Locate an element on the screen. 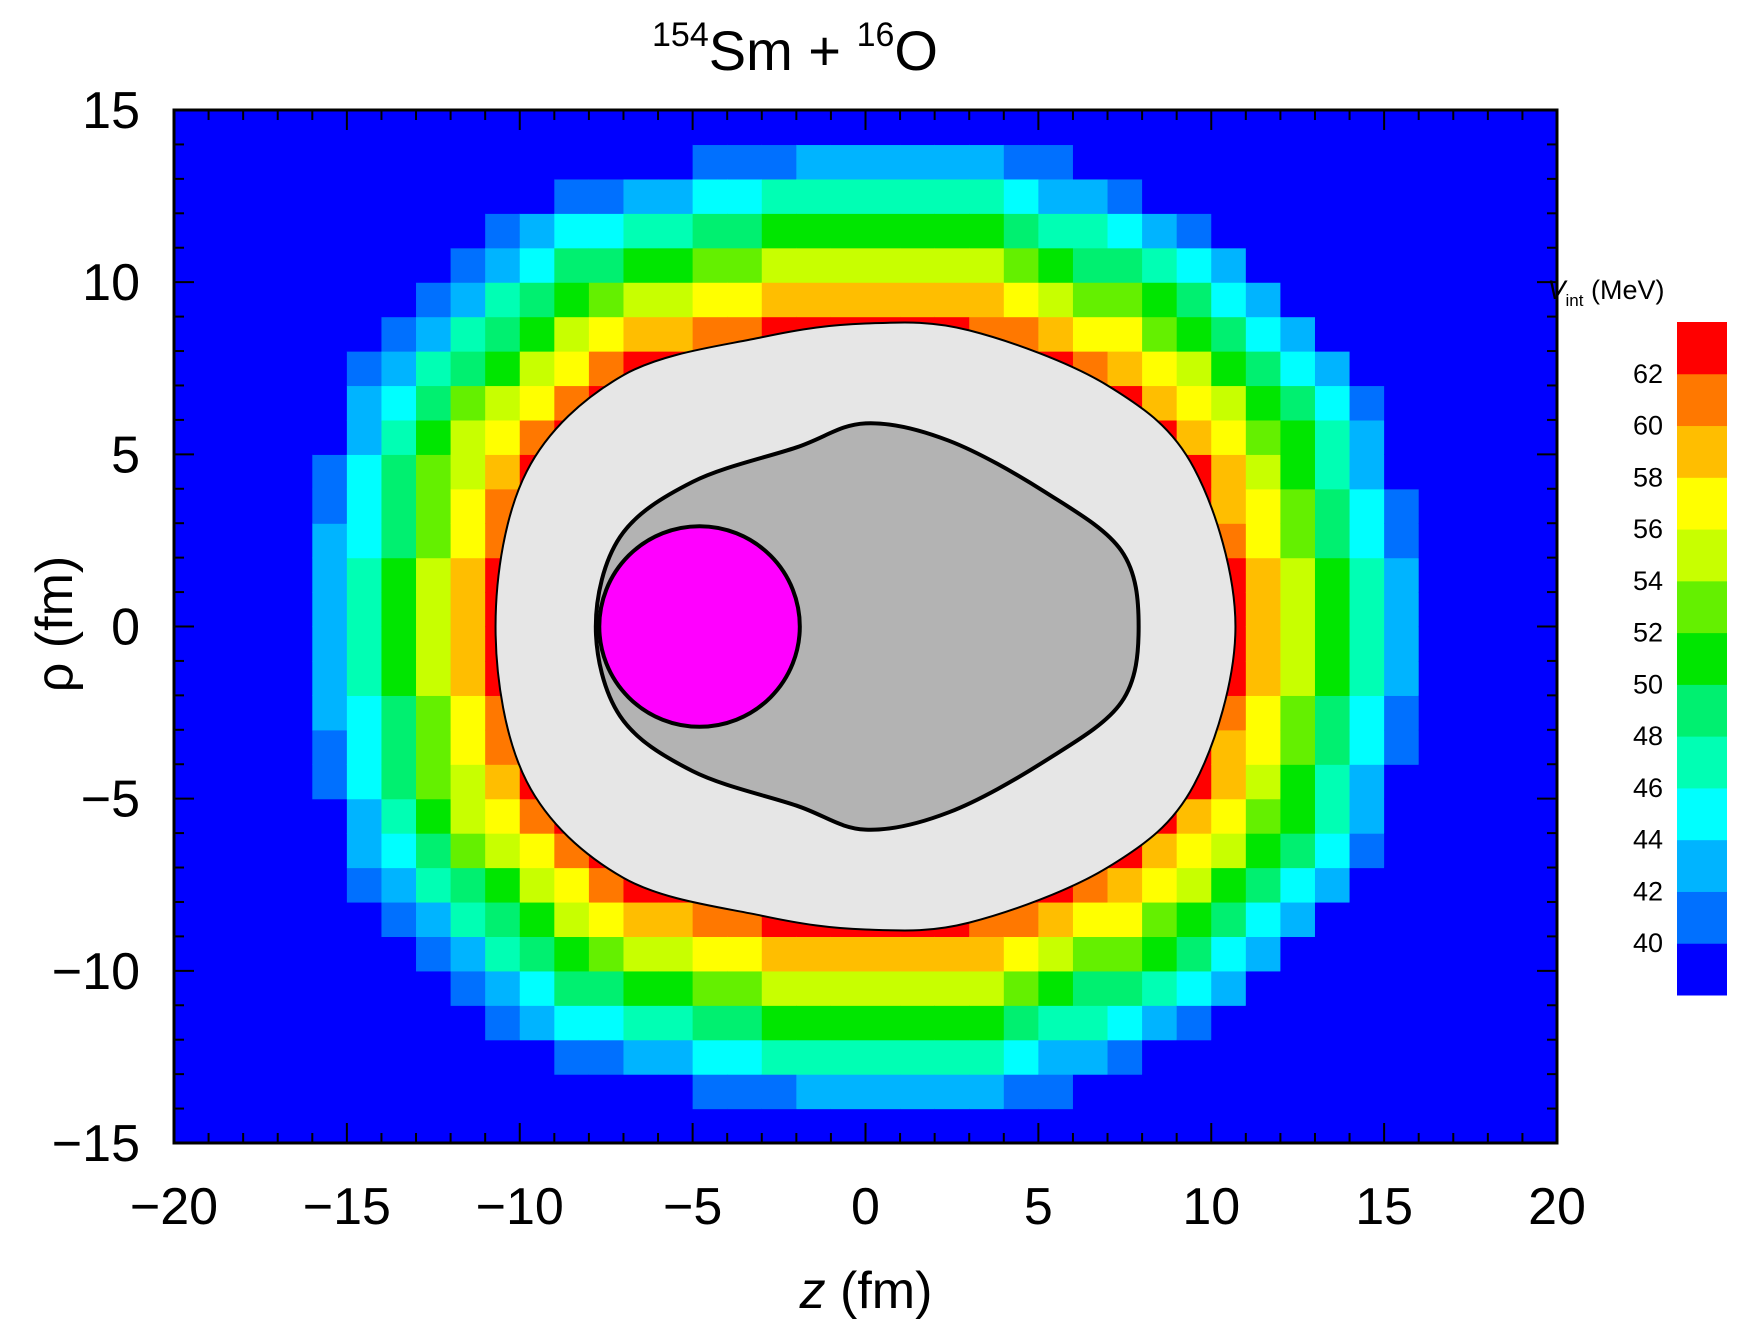  sm154-nucleus is located at coordinates (867, 626).